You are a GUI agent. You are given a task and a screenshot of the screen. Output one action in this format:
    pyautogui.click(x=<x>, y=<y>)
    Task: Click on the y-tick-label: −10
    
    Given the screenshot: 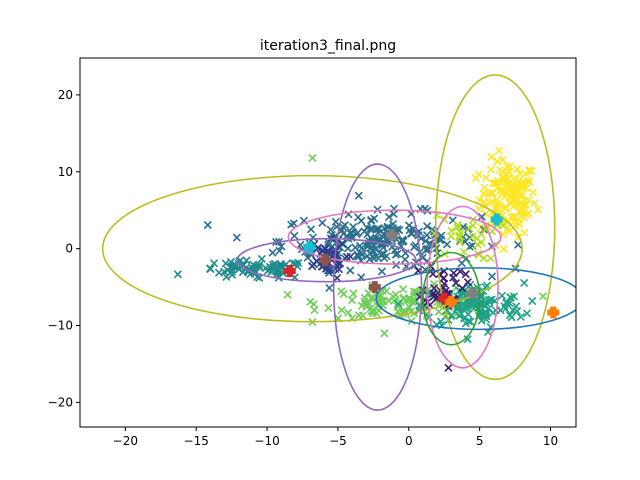 What is the action you would take?
    pyautogui.click(x=60, y=326)
    